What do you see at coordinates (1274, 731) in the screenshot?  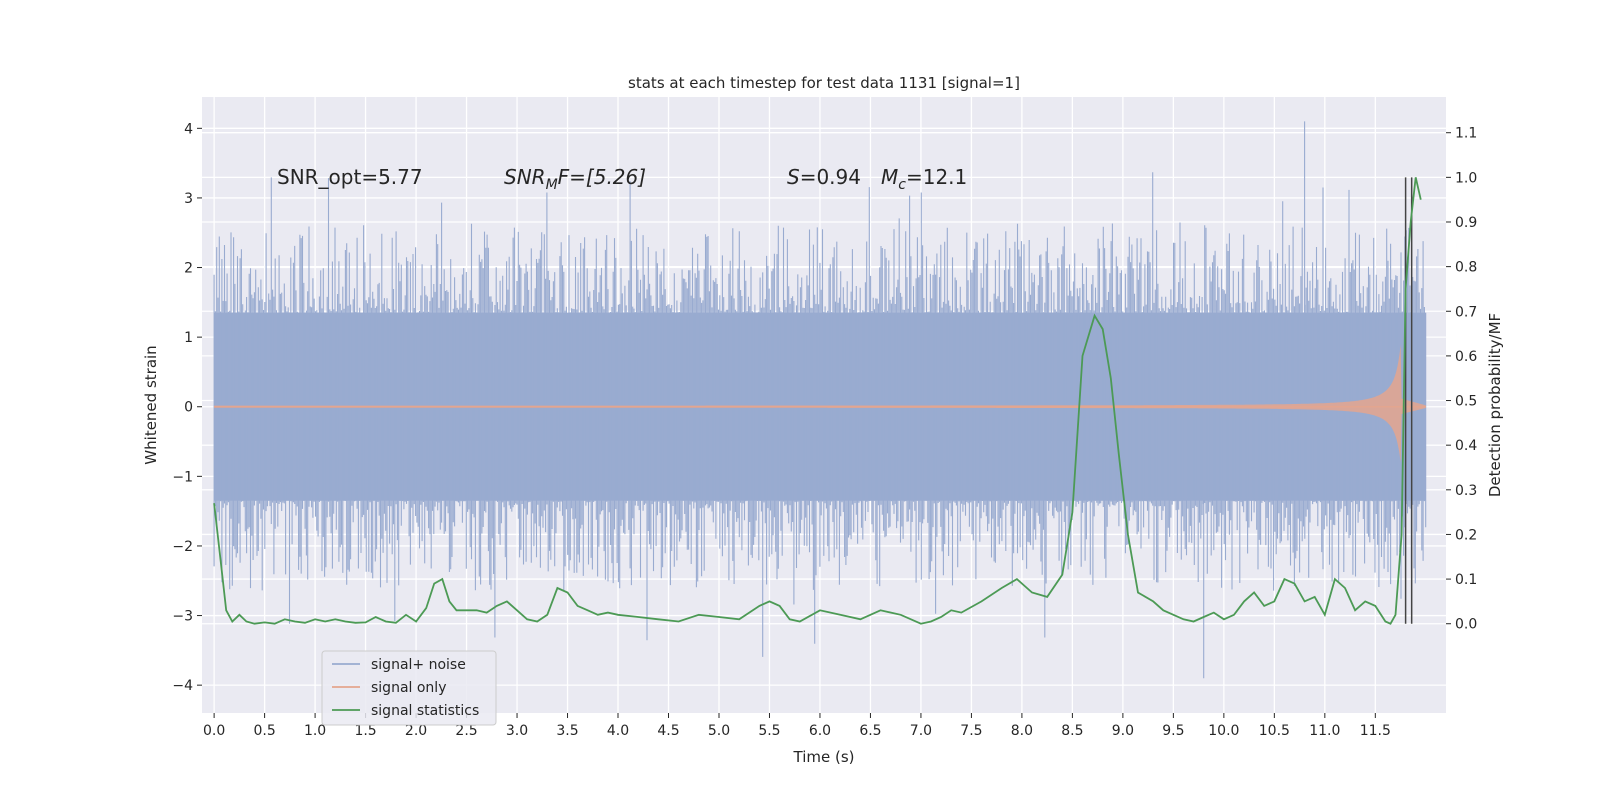 I see `x-tick-label: 10.5` at bounding box center [1274, 731].